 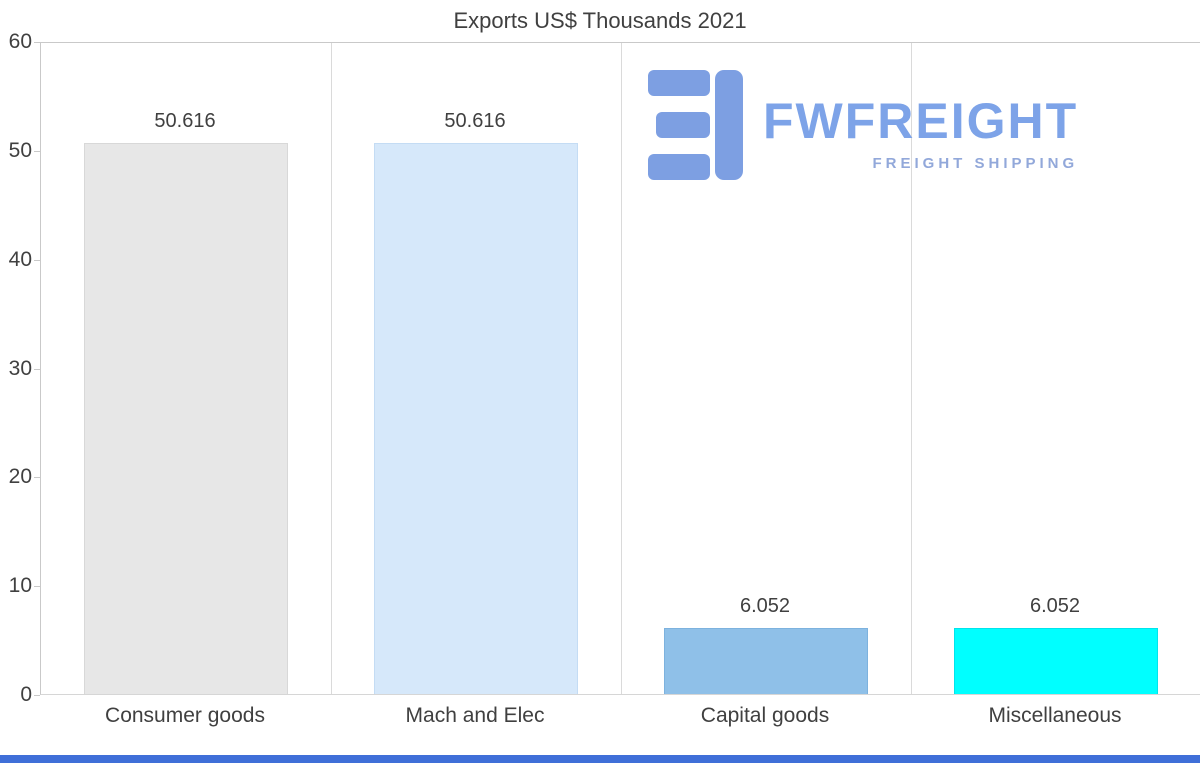 I want to click on logo-text: FWFREIGHT FREIGHT SHIPPING, so click(x=920, y=134).